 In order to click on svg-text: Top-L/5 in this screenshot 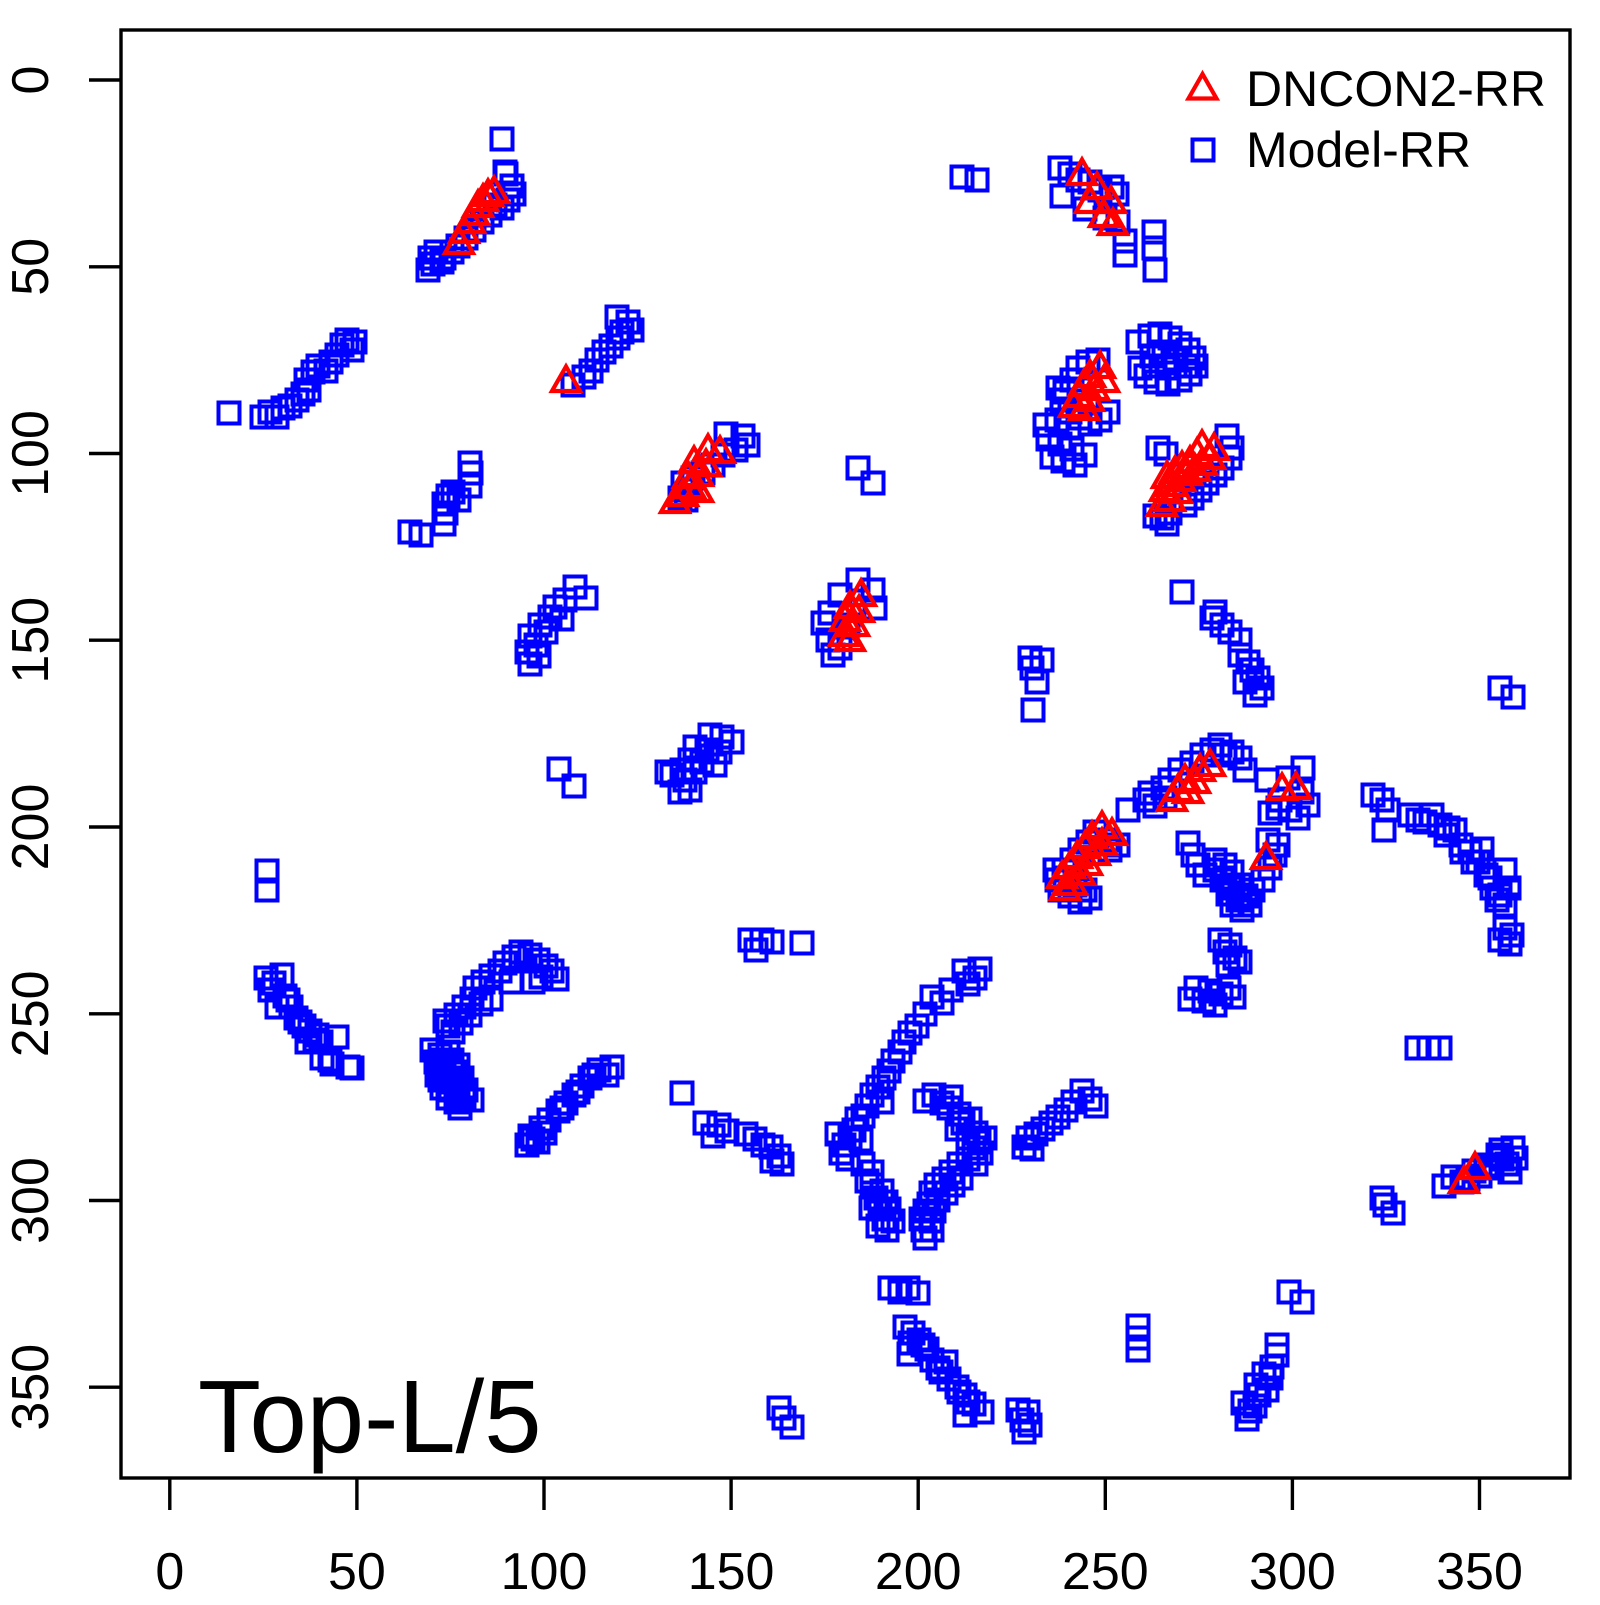, I will do `click(370, 1416)`.